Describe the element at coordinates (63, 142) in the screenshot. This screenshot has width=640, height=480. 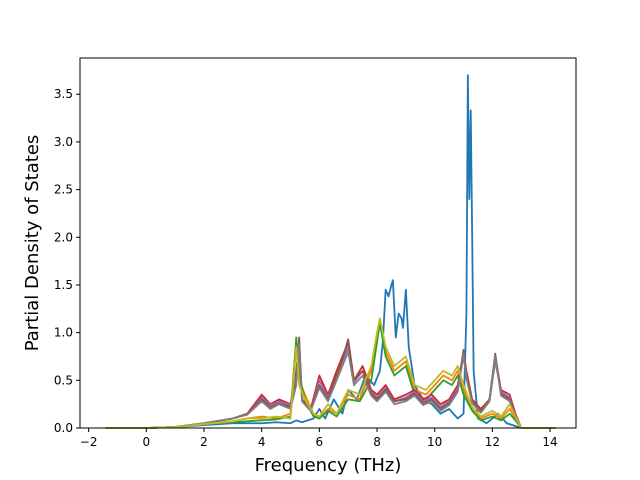
I see `y-tick-label: 3.0` at that location.